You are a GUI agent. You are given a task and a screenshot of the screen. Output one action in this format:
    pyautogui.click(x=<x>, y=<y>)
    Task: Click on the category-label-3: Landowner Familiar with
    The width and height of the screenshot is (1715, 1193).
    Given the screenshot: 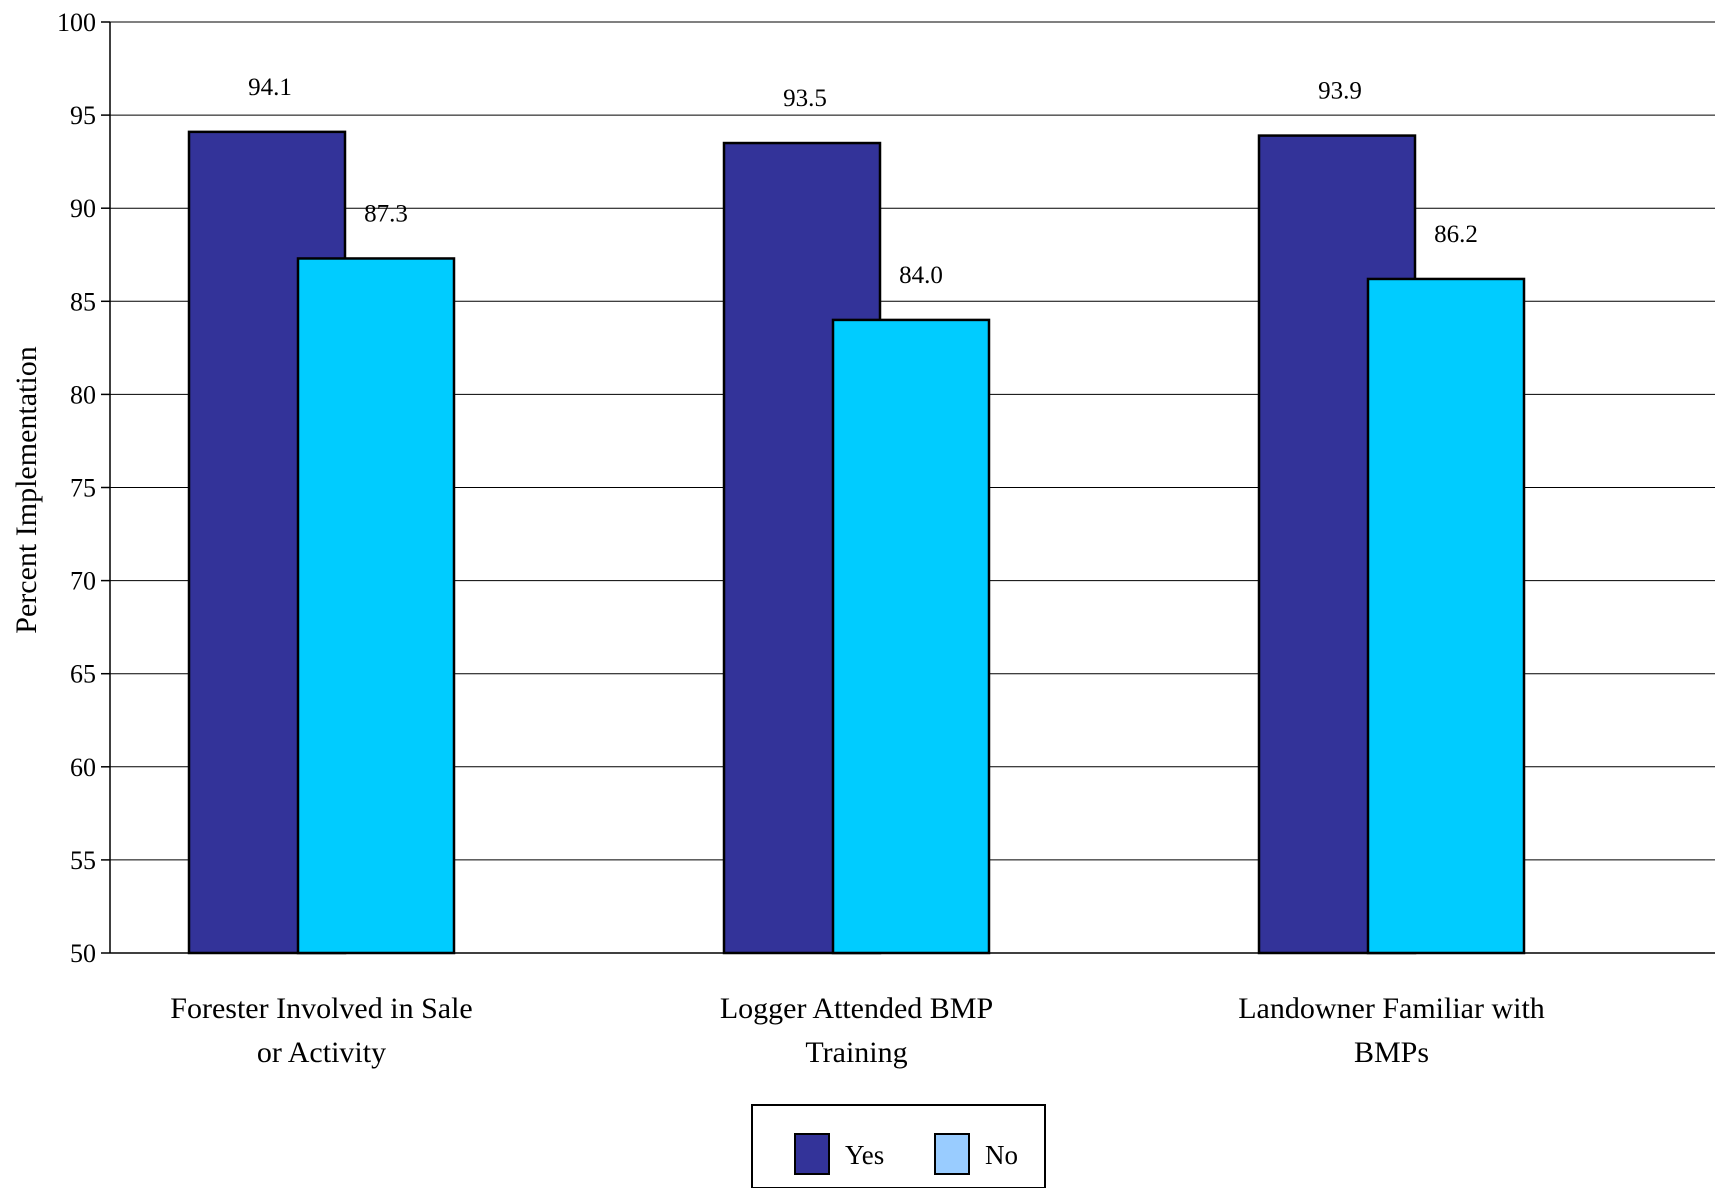 What is the action you would take?
    pyautogui.click(x=1391, y=1008)
    